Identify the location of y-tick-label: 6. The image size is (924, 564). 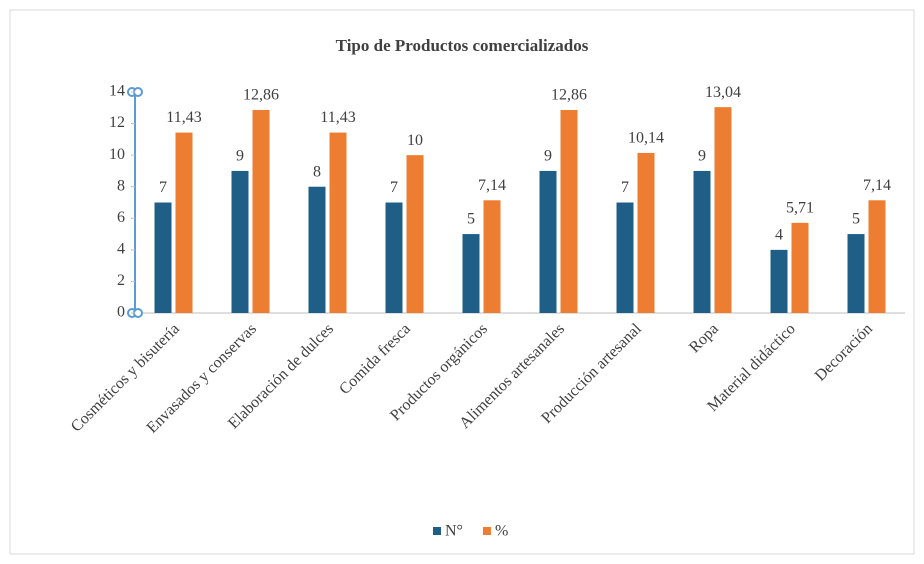
(121, 217).